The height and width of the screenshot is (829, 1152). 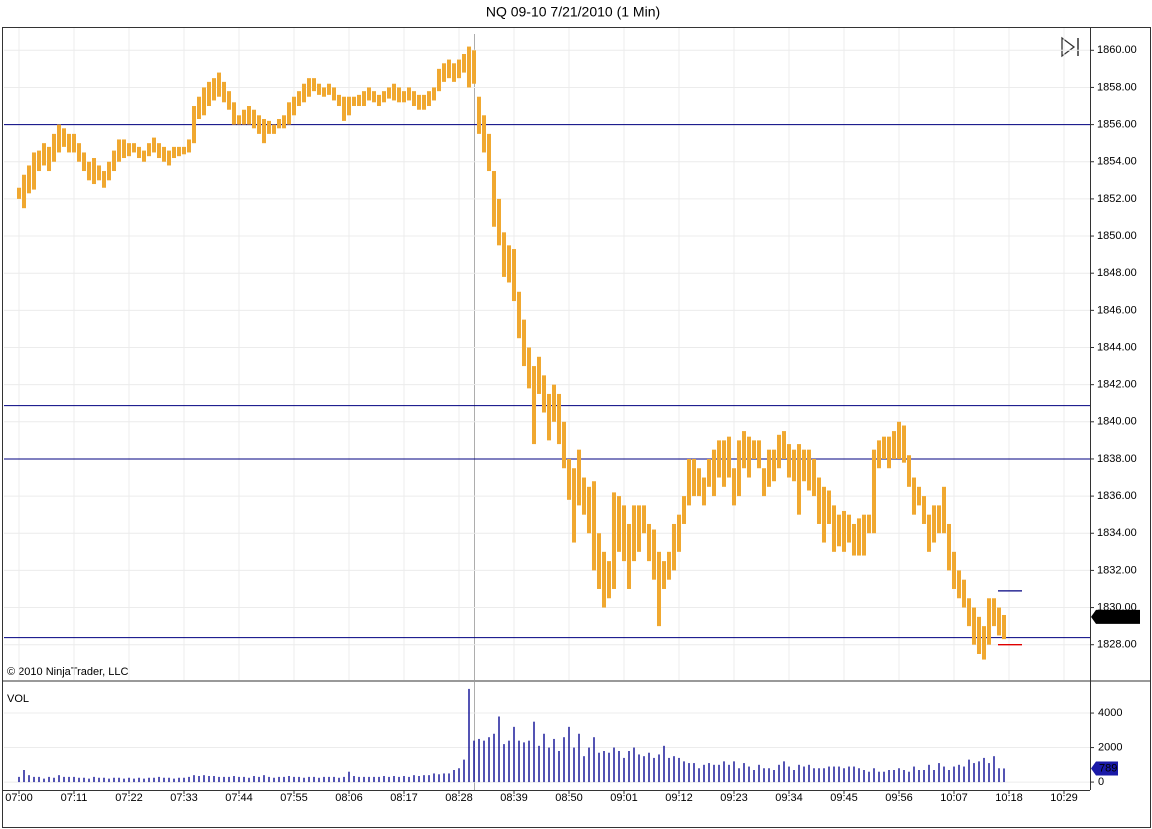 I want to click on y-tick-label: 1842.00, so click(x=1117, y=385).